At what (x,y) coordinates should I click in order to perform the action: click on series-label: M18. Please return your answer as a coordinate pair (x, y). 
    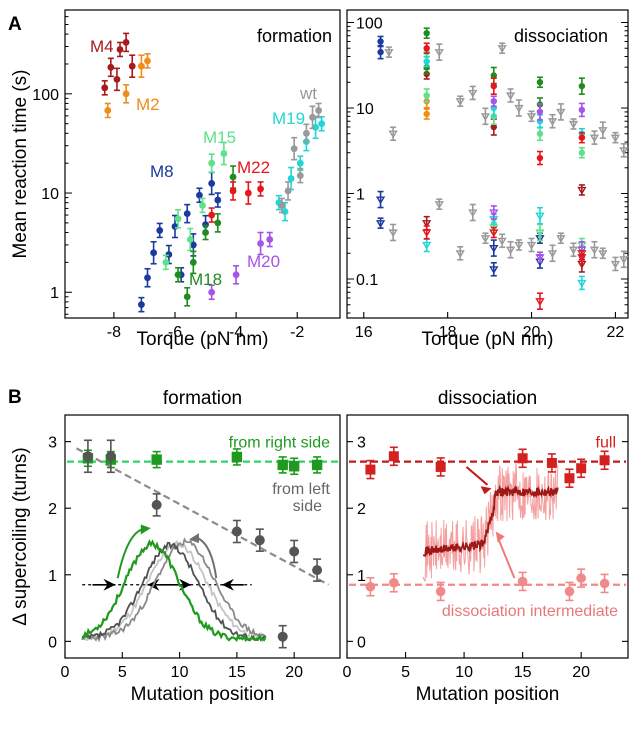
    Looking at the image, I should click on (205, 279).